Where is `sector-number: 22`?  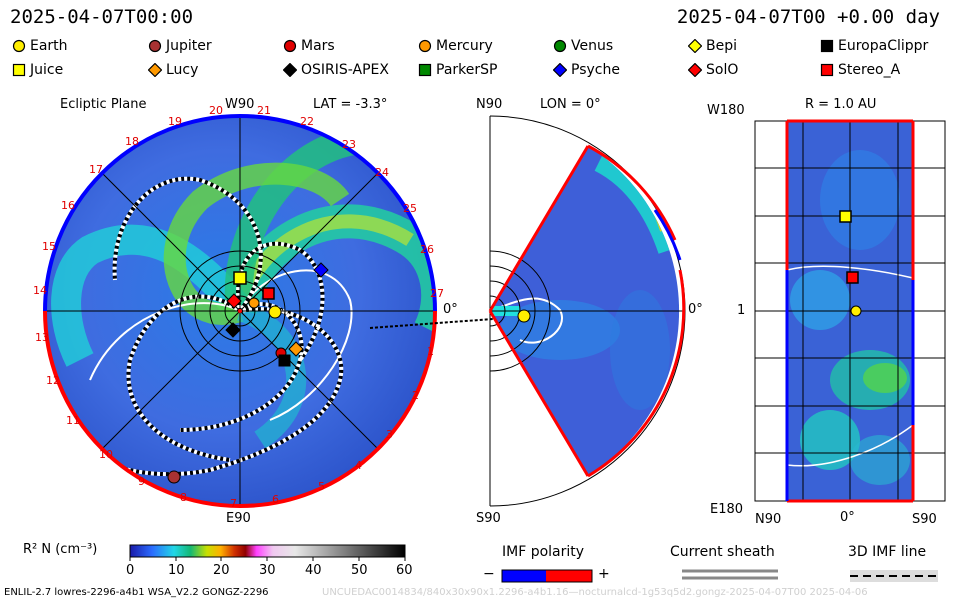
sector-number: 22 is located at coordinates (307, 121).